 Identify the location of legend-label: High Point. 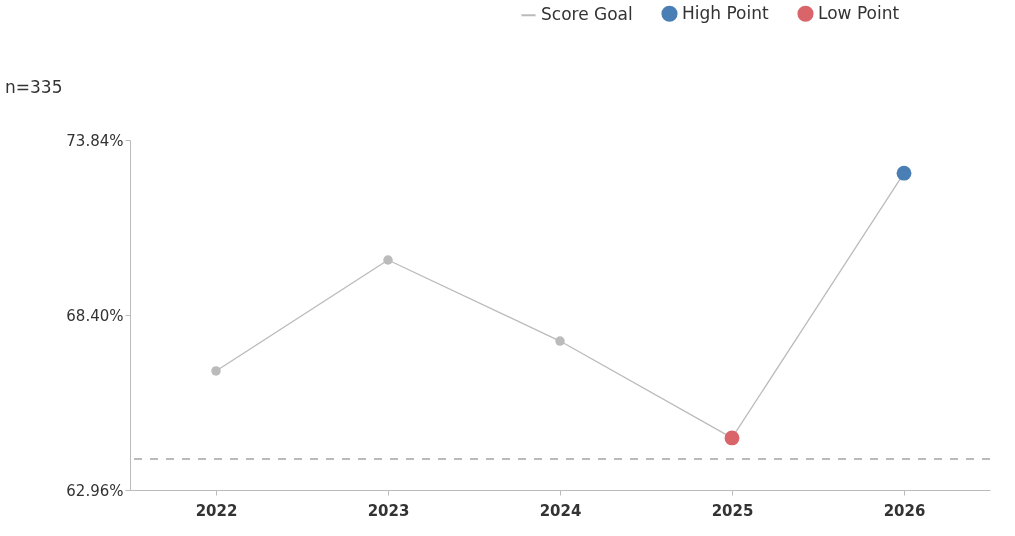
(726, 12).